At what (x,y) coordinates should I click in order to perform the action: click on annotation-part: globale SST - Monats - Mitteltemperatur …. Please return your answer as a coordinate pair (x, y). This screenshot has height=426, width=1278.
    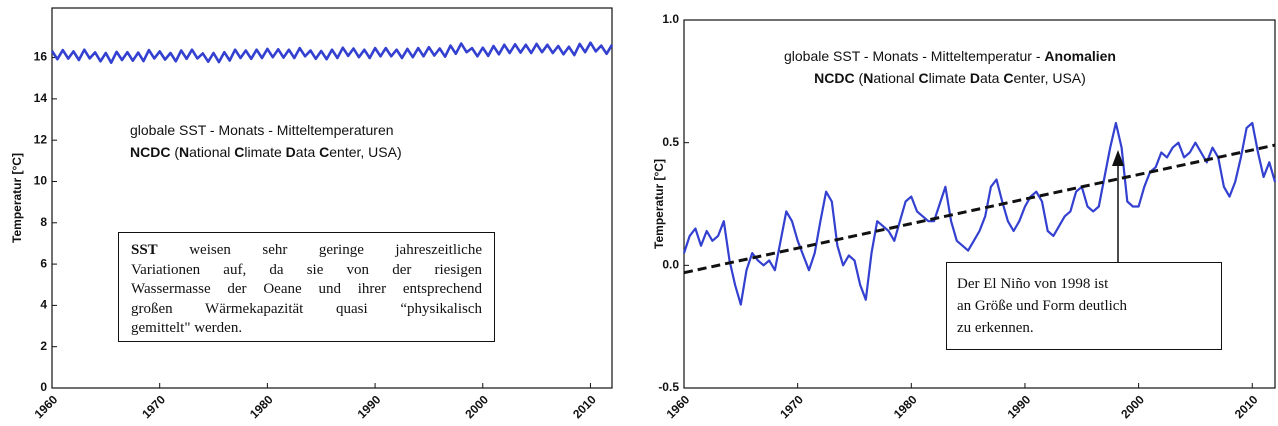
    Looking at the image, I should click on (914, 56).